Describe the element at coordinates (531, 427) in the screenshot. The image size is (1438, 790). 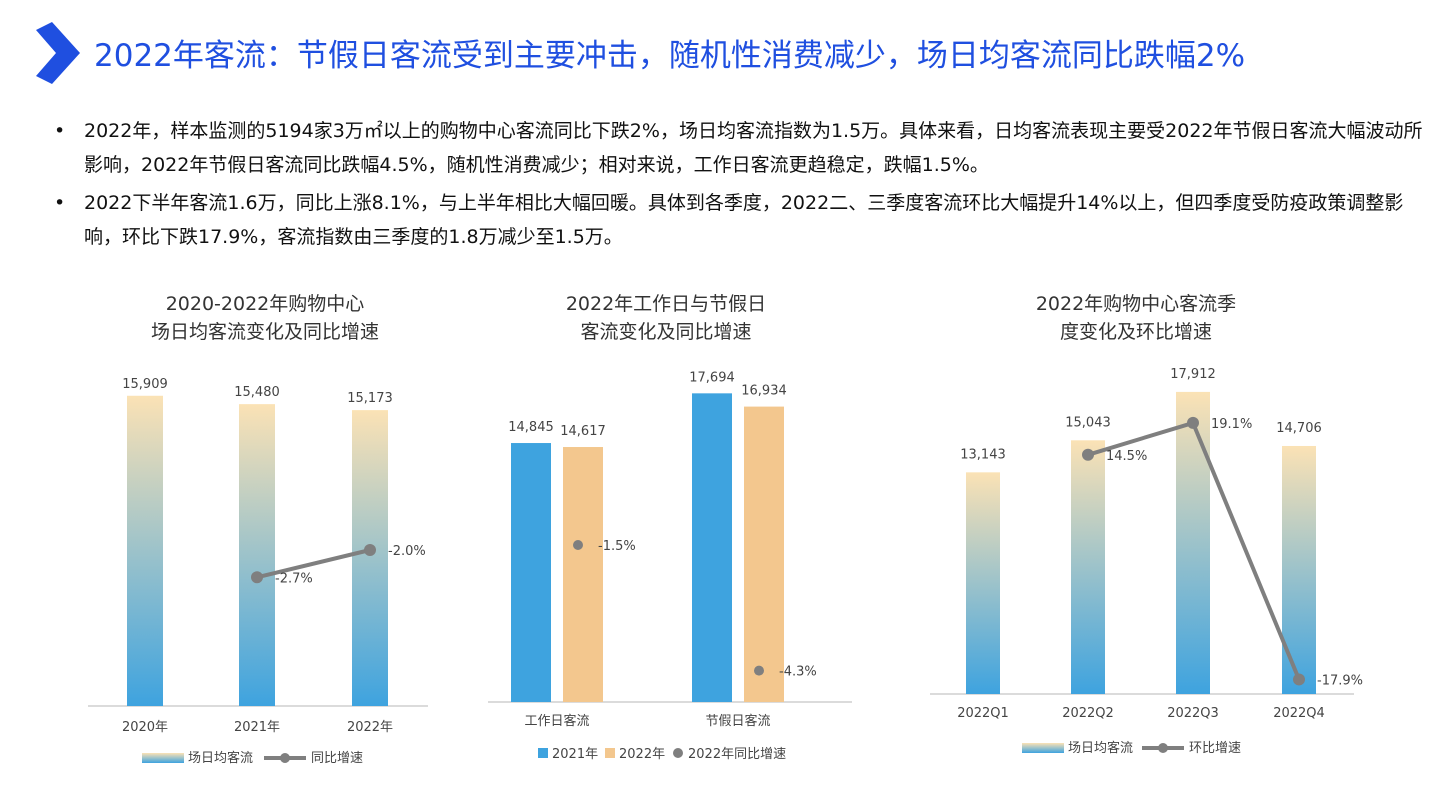
I see `bar-value-label: 14,845` at that location.